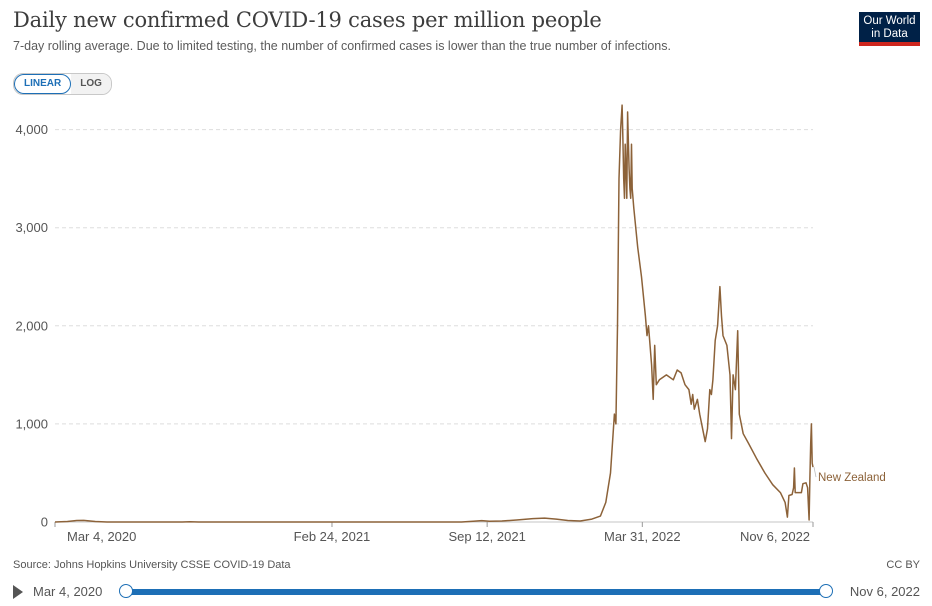  What do you see at coordinates (31, 227) in the screenshot?
I see `y-tick-label: 3,000` at bounding box center [31, 227].